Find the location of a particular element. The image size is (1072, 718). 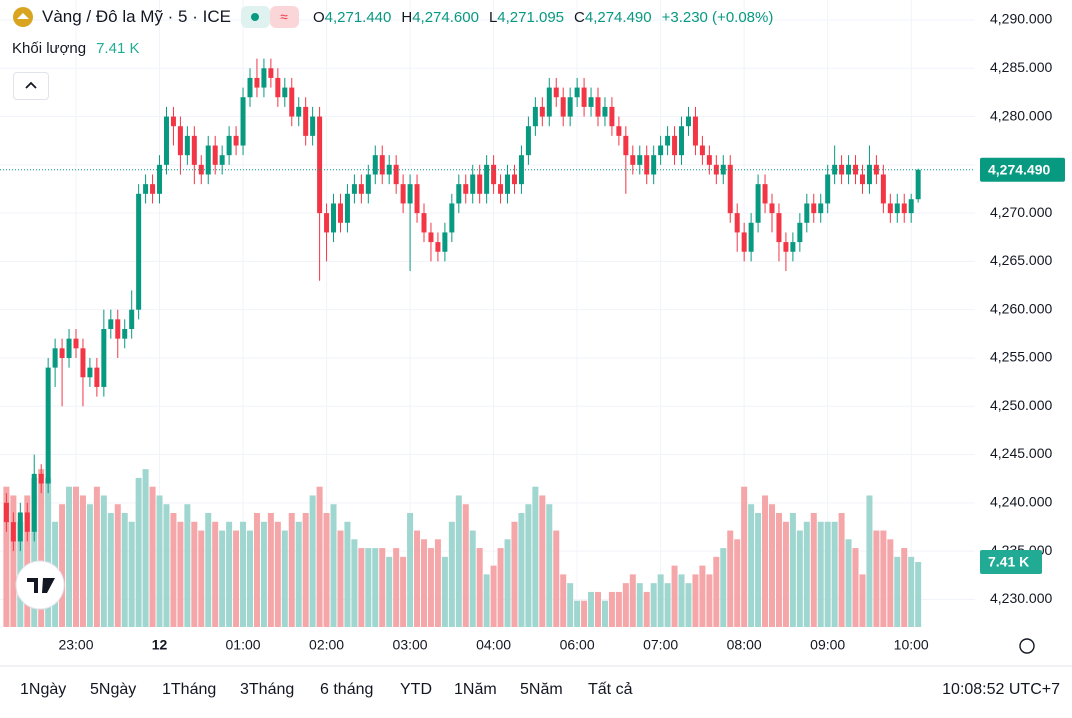

y-tick-label: 4,240.000 is located at coordinates (1021, 502).